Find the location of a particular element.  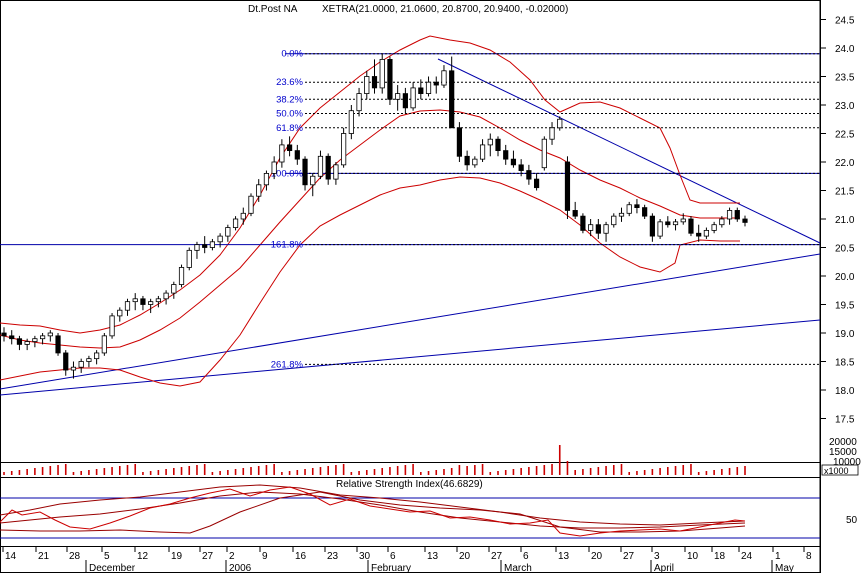

x-day-label: 8 is located at coordinates (809, 556).